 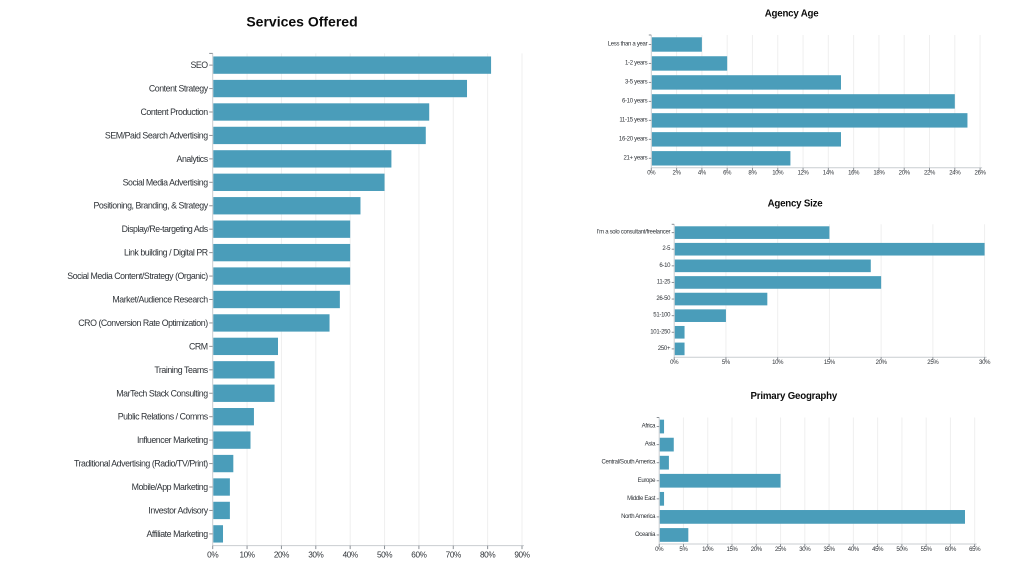 I want to click on category-label: 51-100, so click(x=662, y=316).